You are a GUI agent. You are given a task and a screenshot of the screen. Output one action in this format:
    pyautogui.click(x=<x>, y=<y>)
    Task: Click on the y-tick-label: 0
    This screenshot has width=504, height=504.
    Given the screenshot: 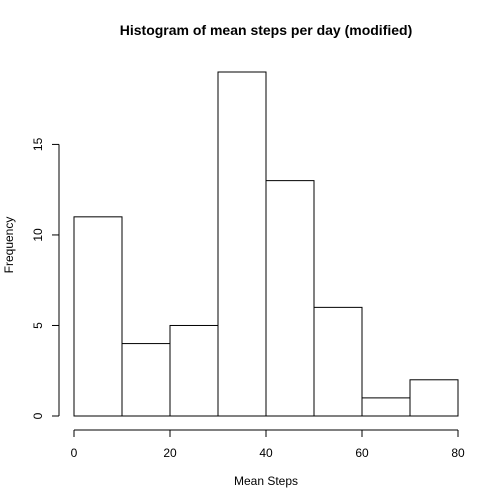 What is the action you would take?
    pyautogui.click(x=38, y=415)
    